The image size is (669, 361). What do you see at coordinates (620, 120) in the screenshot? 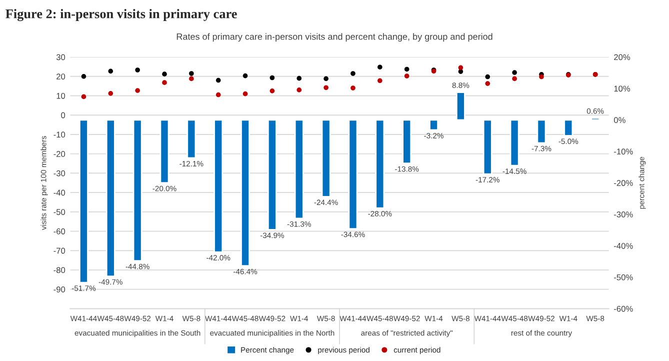
I see `y2-tick-label: 0%` at bounding box center [620, 120].